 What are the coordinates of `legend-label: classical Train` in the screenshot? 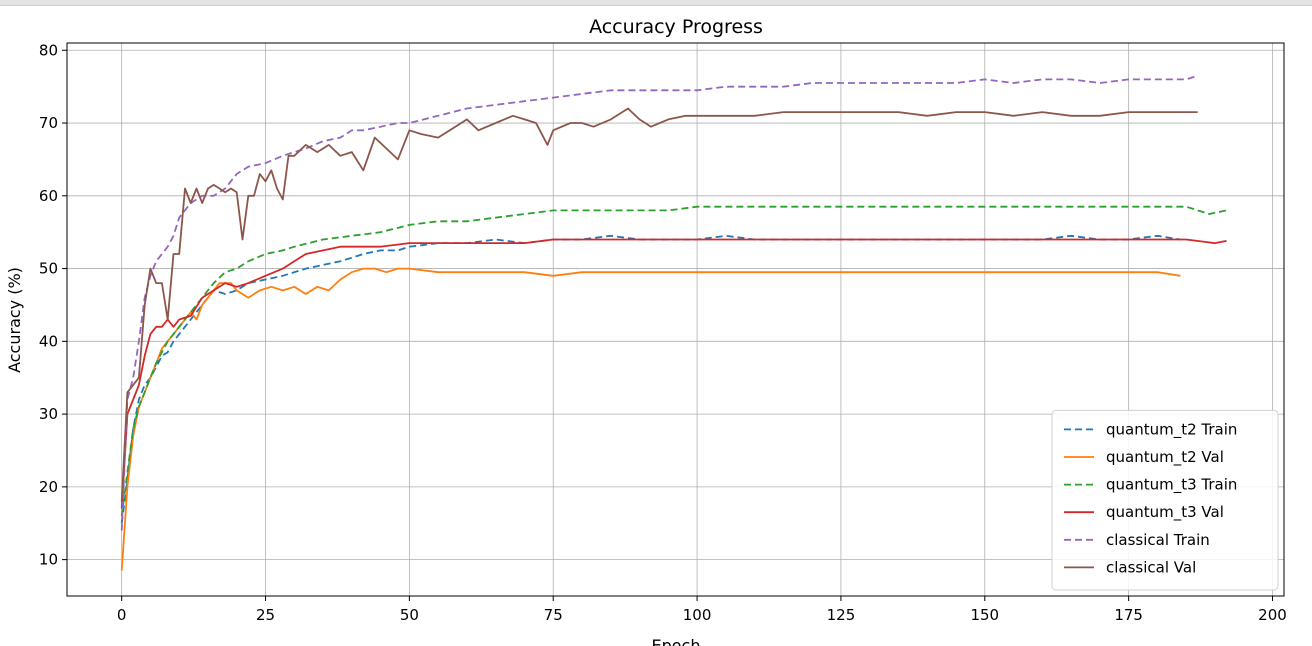 It's located at (1158, 540).